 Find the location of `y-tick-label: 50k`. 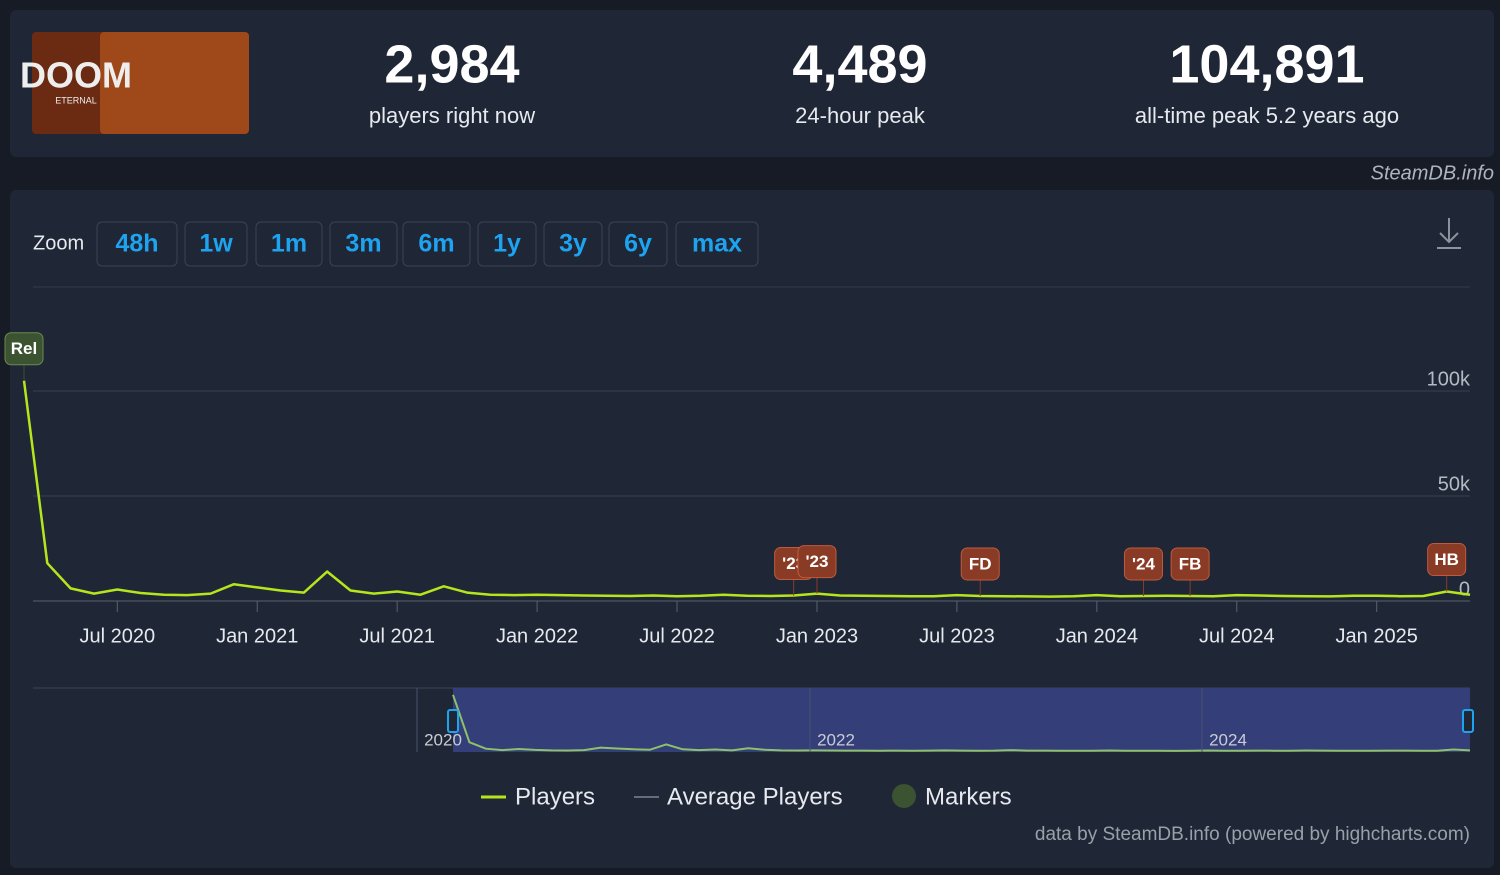

y-tick-label: 50k is located at coordinates (1454, 484).